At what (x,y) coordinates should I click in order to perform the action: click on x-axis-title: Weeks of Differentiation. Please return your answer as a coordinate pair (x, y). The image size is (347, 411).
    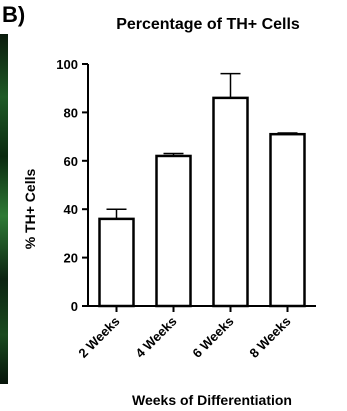
    Looking at the image, I should click on (212, 400).